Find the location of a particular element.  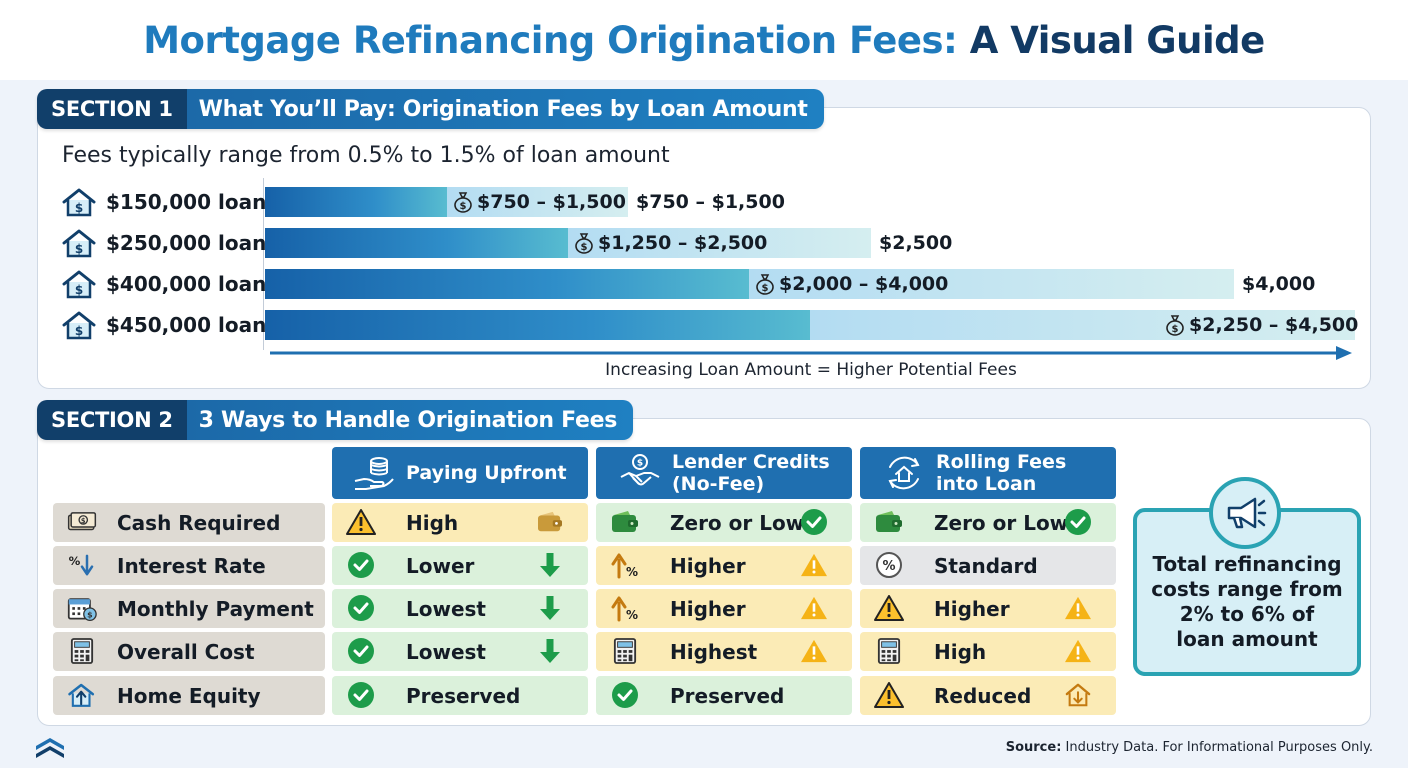

loan-row-label: $ $450,000 loan is located at coordinates (163, 325).